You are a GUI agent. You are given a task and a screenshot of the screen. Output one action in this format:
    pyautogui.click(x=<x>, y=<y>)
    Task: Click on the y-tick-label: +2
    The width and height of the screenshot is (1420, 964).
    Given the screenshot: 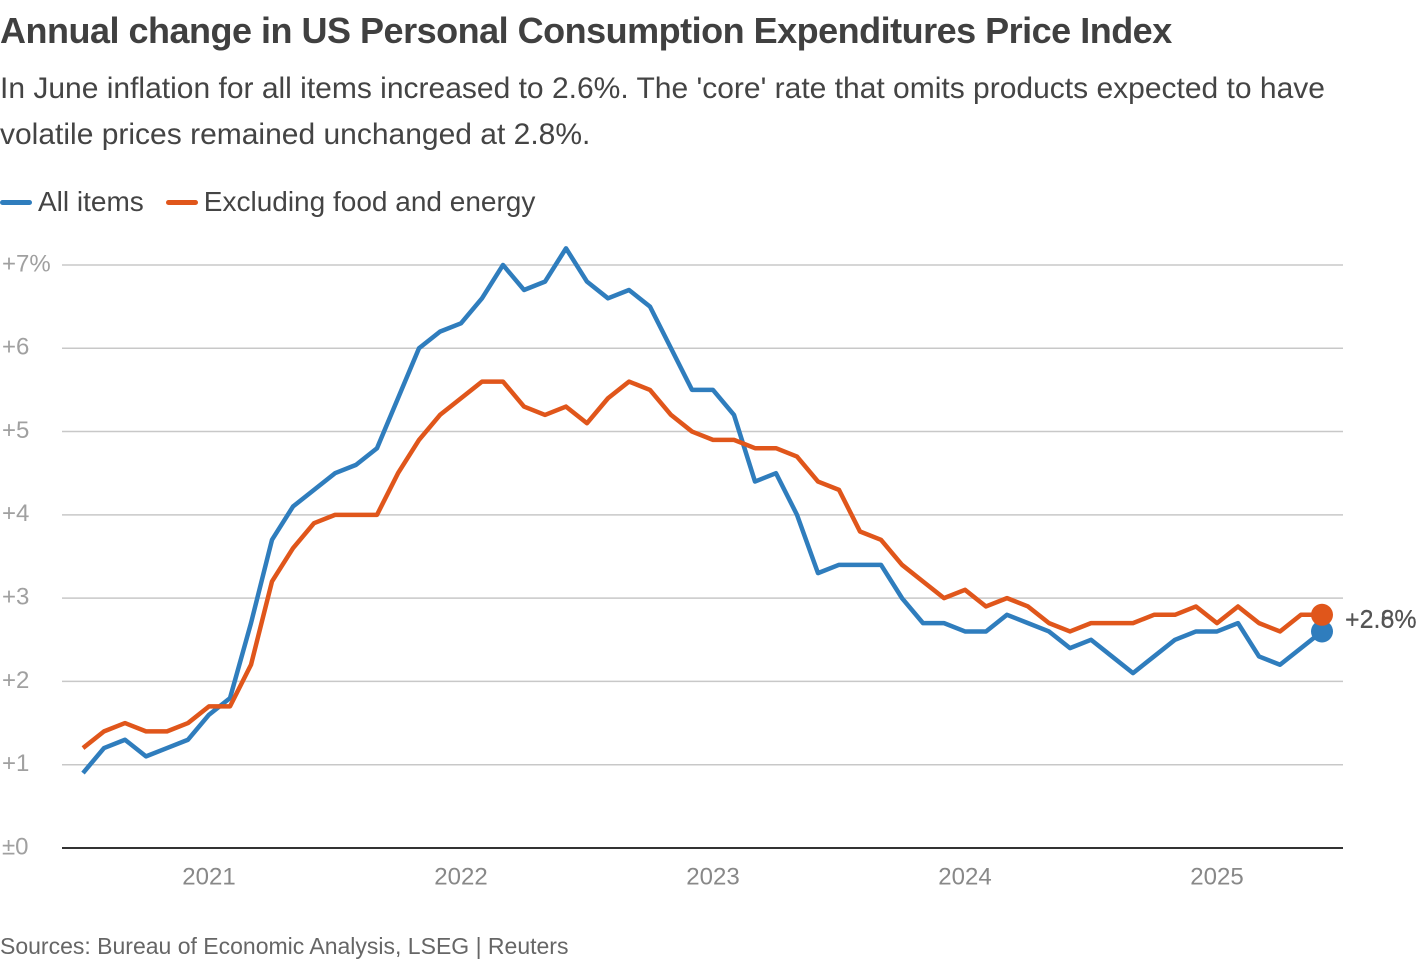 What is the action you would take?
    pyautogui.click(x=15, y=680)
    